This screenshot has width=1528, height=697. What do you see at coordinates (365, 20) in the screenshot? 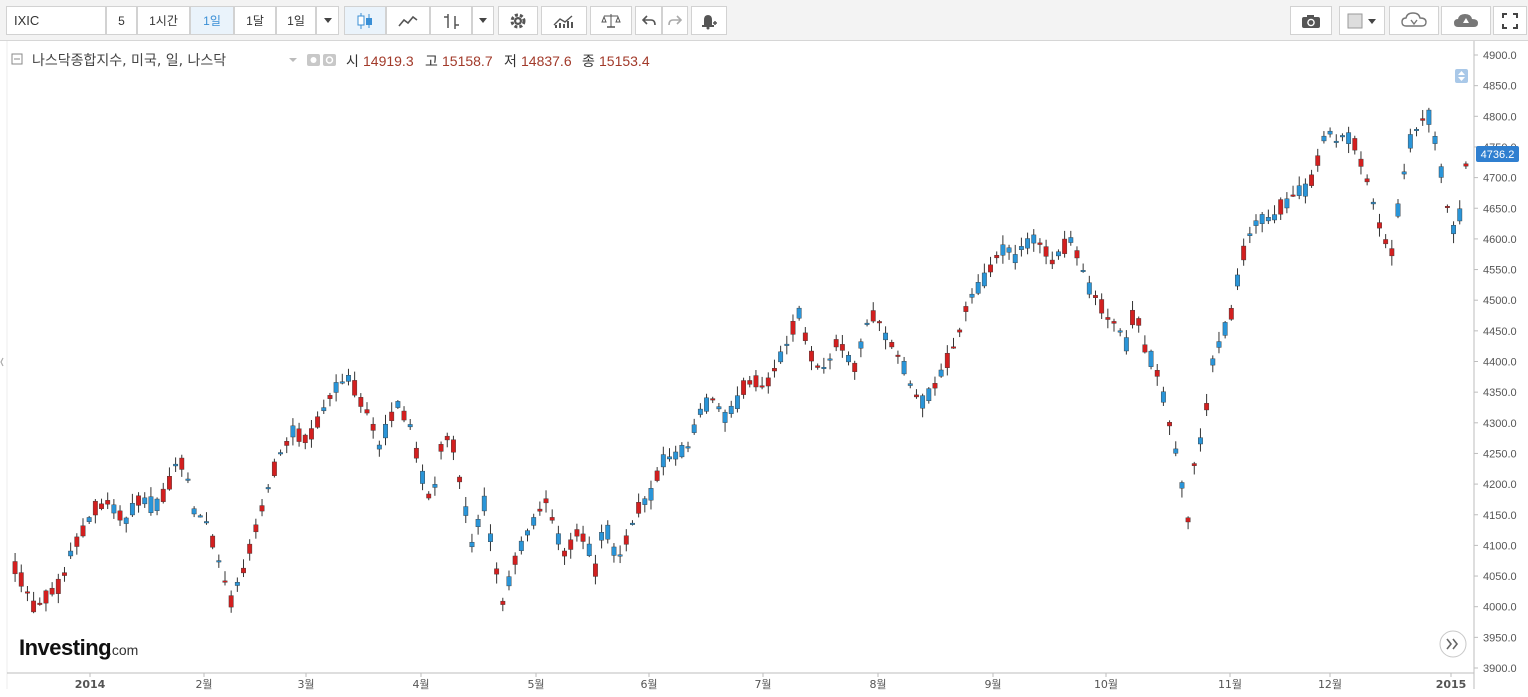
I see `candles-style-button` at bounding box center [365, 20].